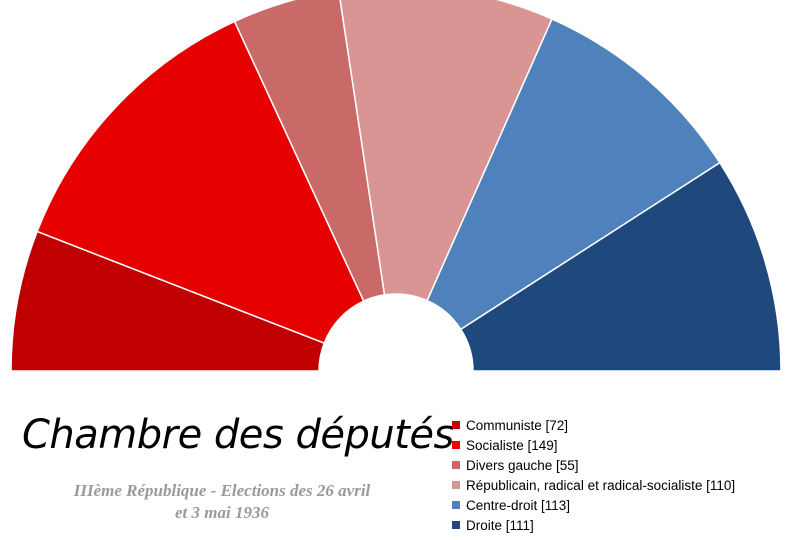 This screenshot has width=800, height=540. Describe the element at coordinates (593, 465) in the screenshot. I see `legend-item-divers-gauche: Divers gauche [55]` at that location.